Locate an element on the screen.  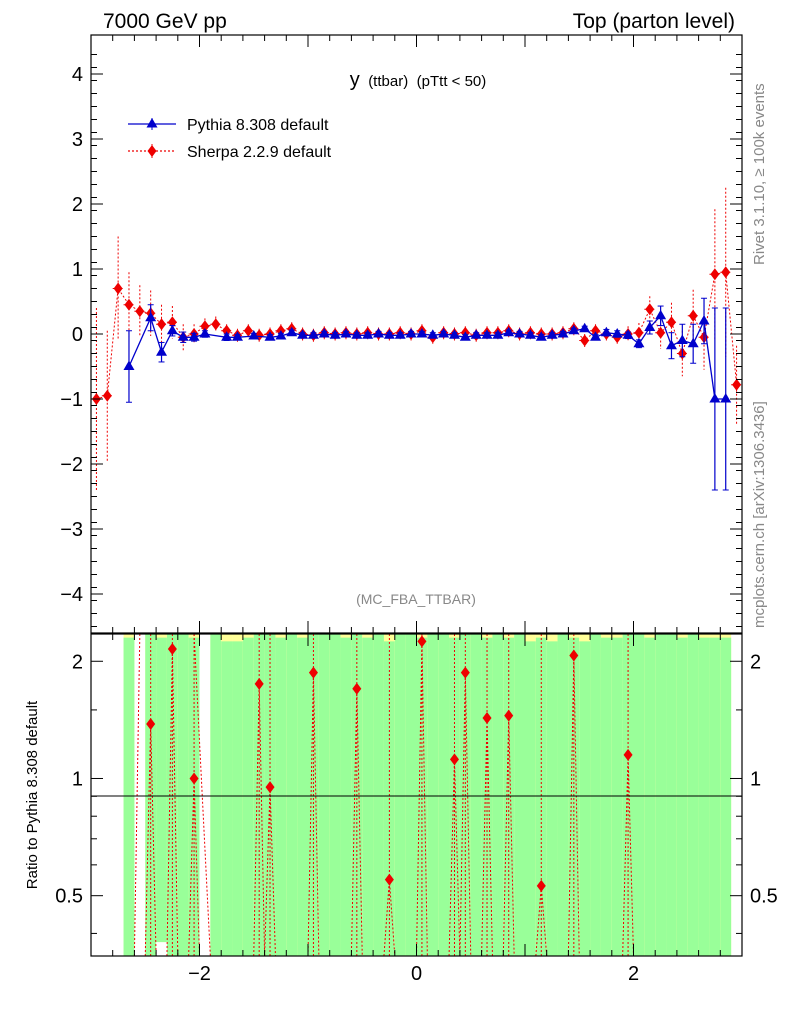
legend-pythia-marker is located at coordinates (152, 123).